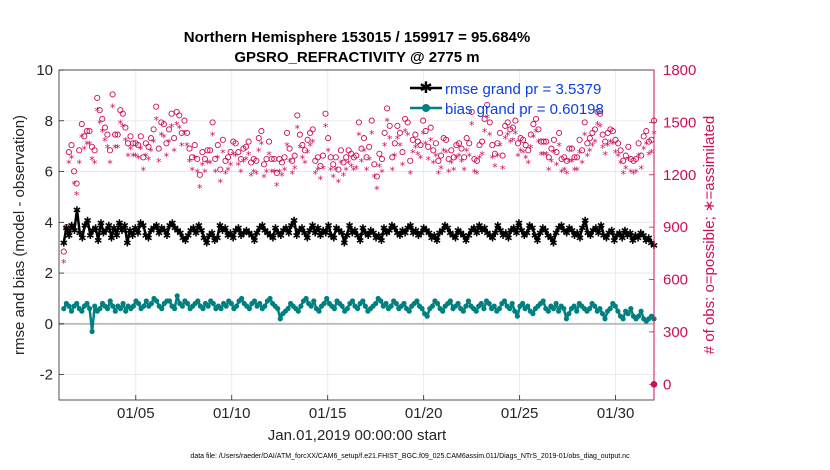 The height and width of the screenshot is (470, 830). I want to click on legend-bias-marker, so click(426, 108).